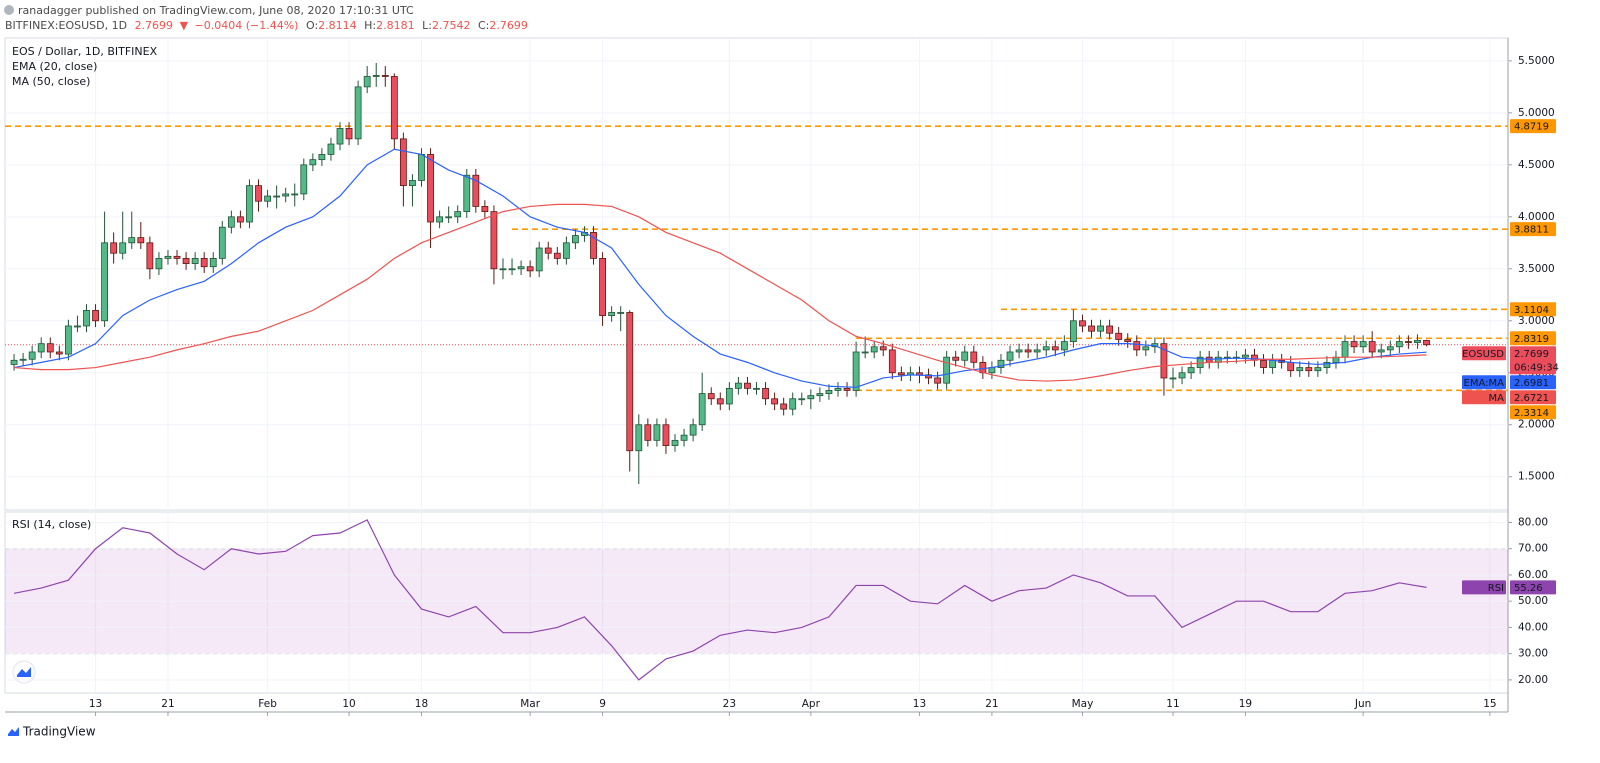 The width and height of the screenshot is (1600, 763). What do you see at coordinates (1362, 704) in the screenshot?
I see `x-tick-label: Jun` at bounding box center [1362, 704].